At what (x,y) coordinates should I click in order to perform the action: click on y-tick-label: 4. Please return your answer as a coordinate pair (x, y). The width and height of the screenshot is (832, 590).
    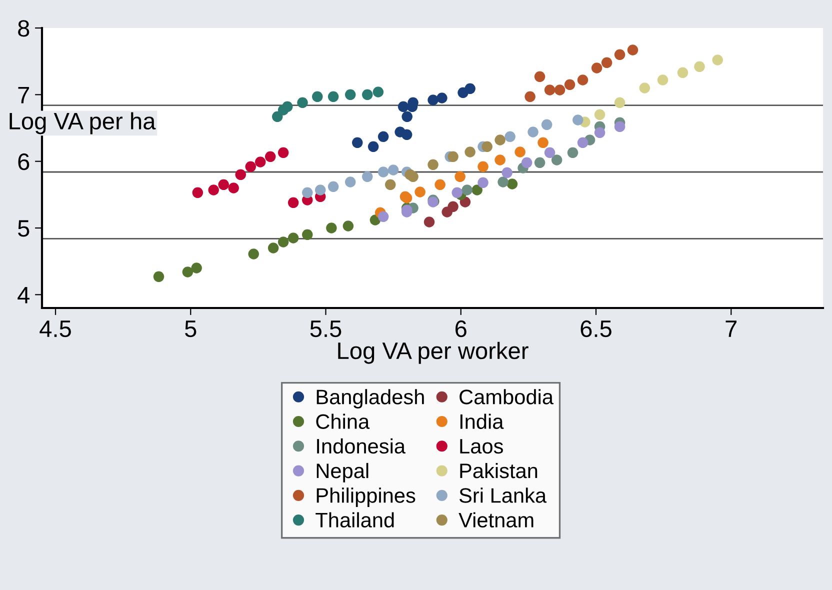
    Looking at the image, I should click on (24, 295).